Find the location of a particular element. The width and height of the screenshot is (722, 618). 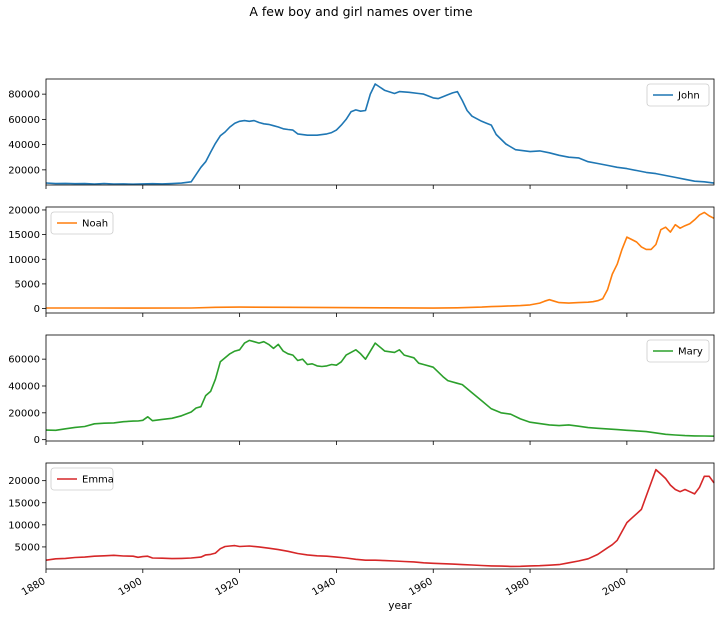

x-tick-label: 1940 is located at coordinates (324, 587).